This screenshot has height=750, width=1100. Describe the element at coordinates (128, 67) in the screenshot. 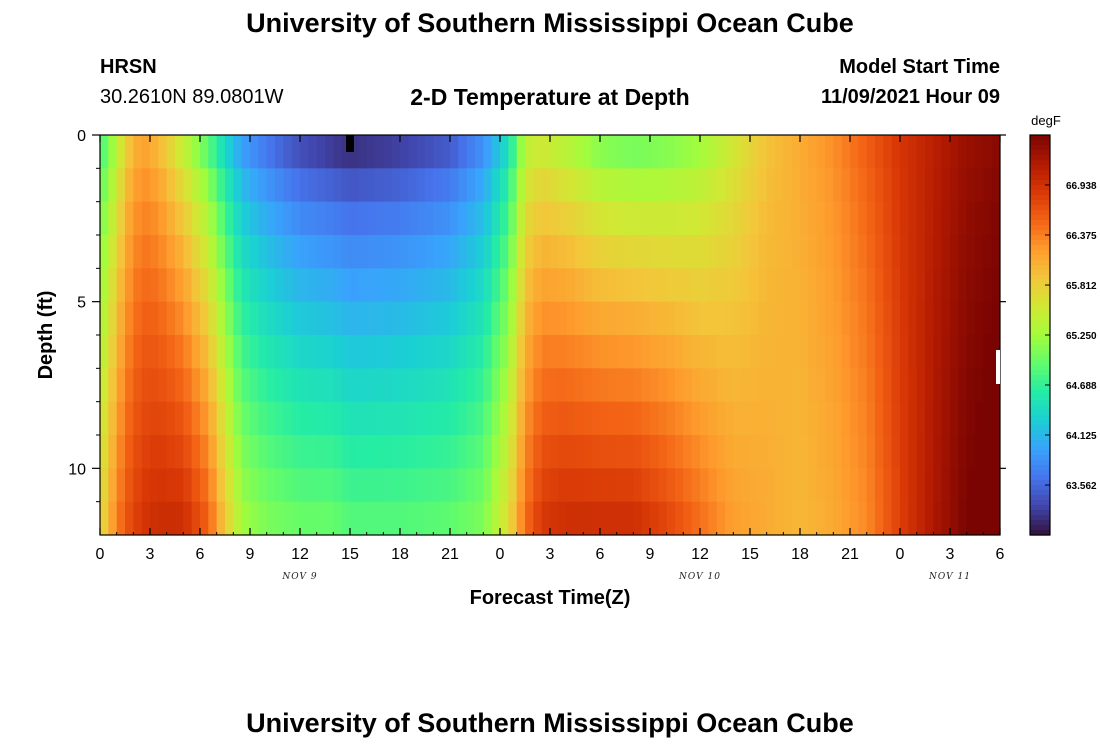

I see `station-id: HRSN` at that location.